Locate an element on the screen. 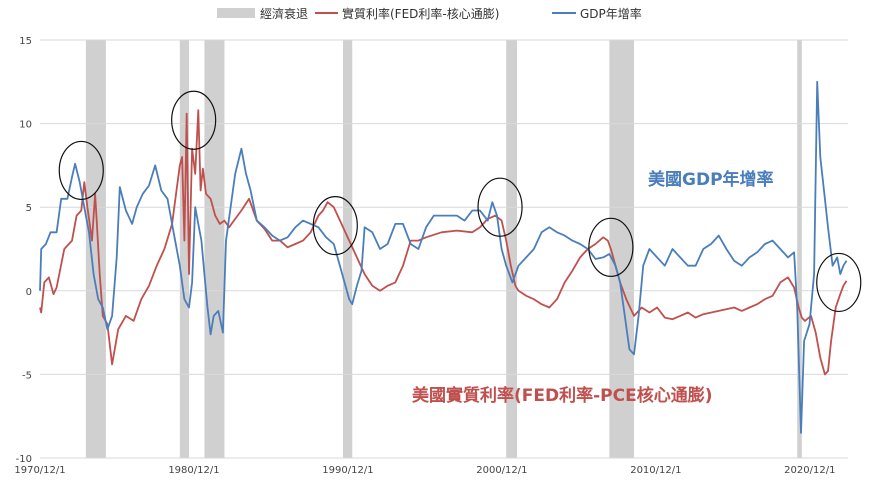  y-tick-label: -5 is located at coordinates (27, 375).